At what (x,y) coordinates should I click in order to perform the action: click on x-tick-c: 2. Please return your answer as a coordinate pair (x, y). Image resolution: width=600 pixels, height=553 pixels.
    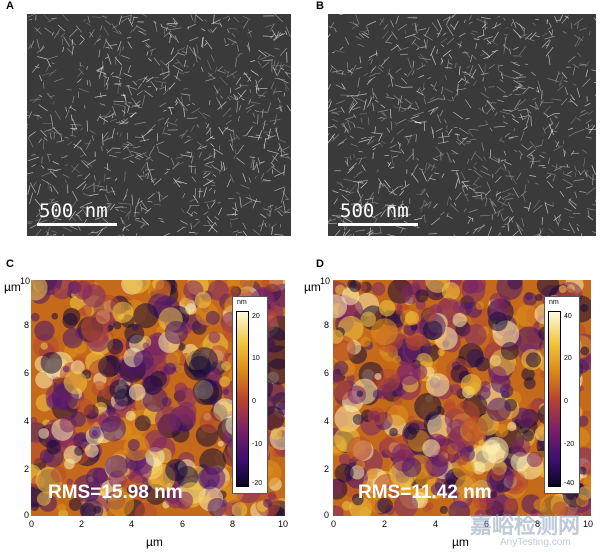
    Looking at the image, I should click on (82, 524).